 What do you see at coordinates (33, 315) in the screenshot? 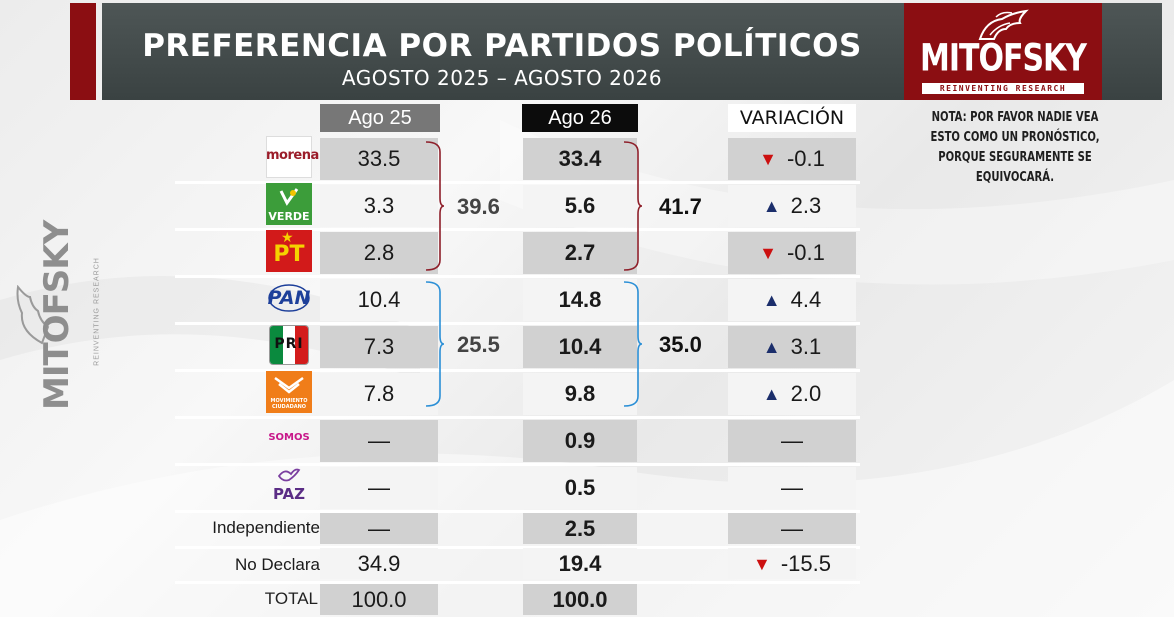
I see `watermark-eagle-icon` at bounding box center [33, 315].